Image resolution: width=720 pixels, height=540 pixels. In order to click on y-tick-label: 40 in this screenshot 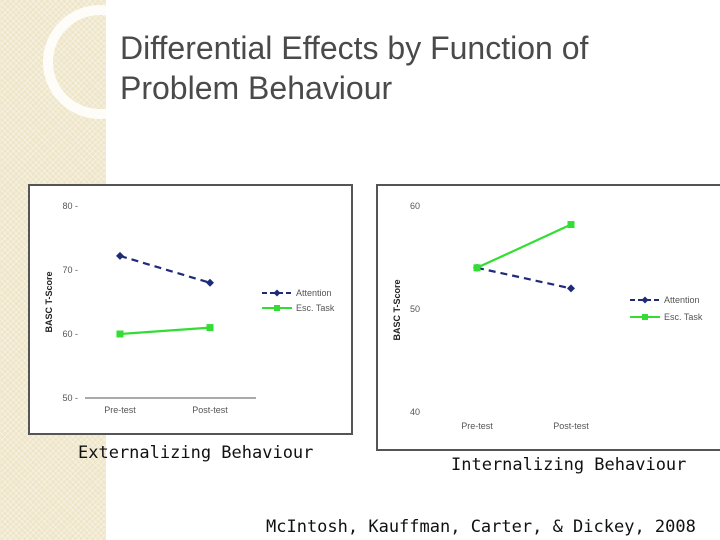, I will do `click(415, 412)`.